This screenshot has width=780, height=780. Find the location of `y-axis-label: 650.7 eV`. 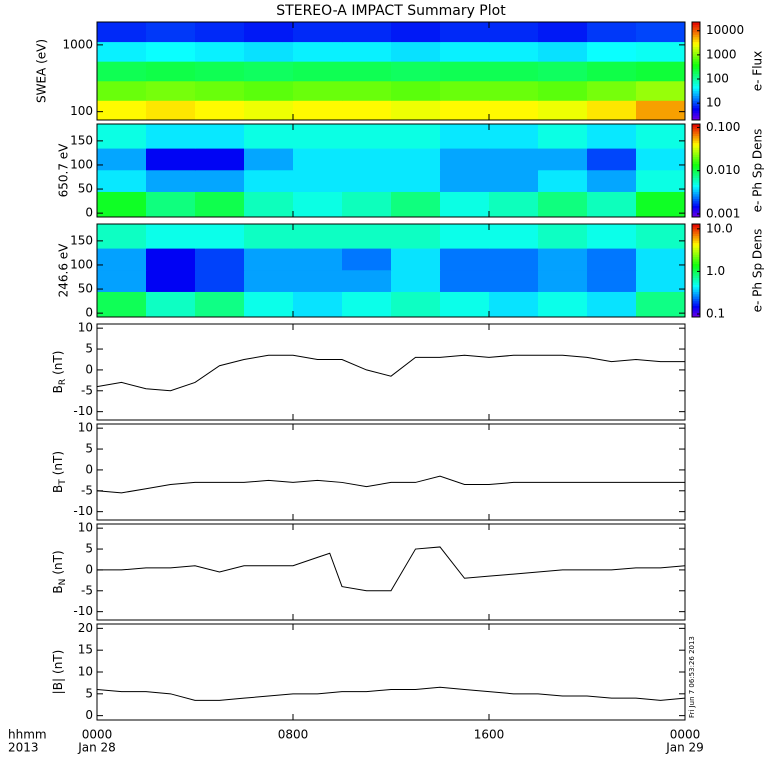

y-axis-label: 650.7 eV is located at coordinates (64, 170).